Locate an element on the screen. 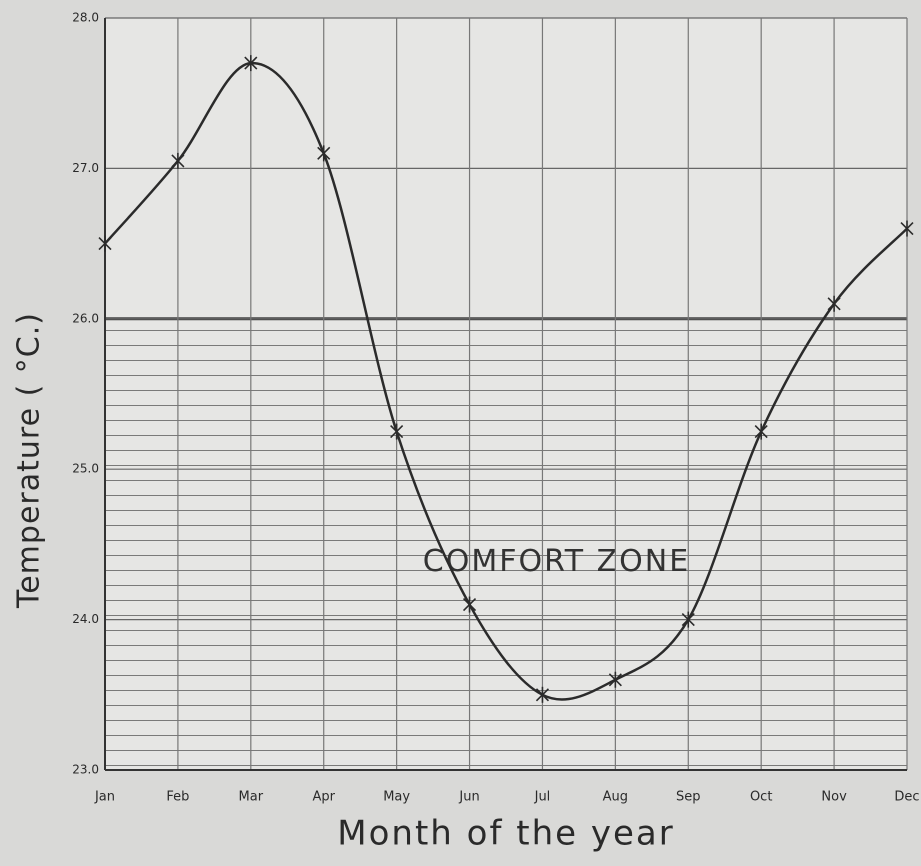 This screenshot has height=866, width=921. x-tick-label: Sep is located at coordinates (688, 797).